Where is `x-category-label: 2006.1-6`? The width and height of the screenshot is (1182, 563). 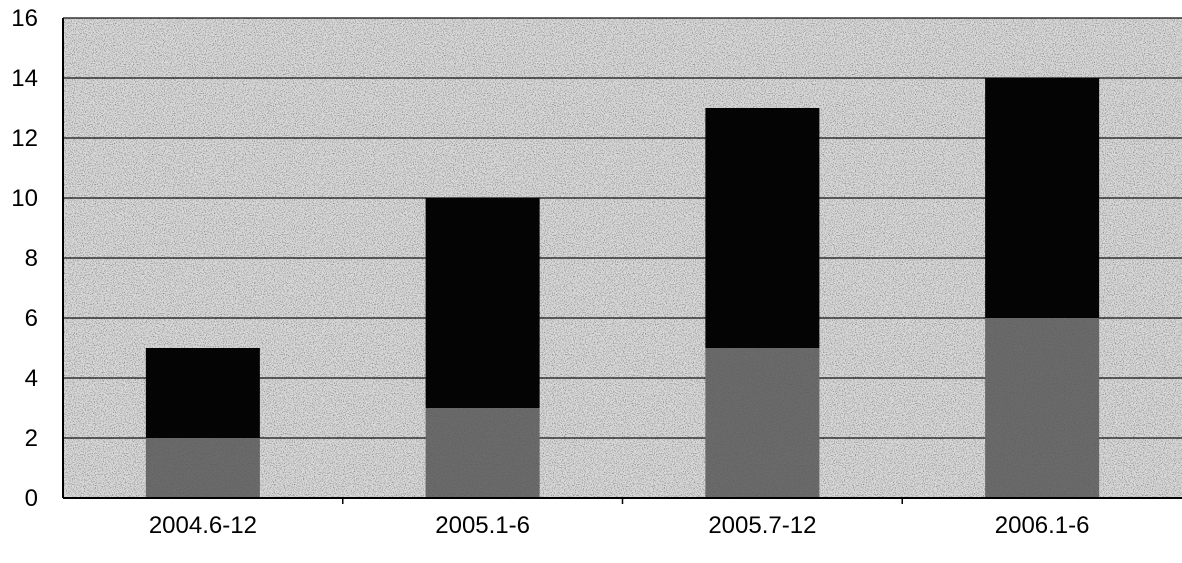 x-category-label: 2006.1-6 is located at coordinates (1042, 525).